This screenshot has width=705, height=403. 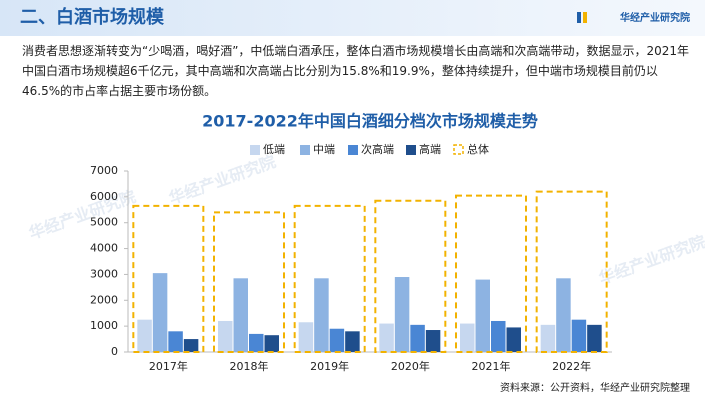 I want to click on x-tick-label: 2018年, so click(x=249, y=366).